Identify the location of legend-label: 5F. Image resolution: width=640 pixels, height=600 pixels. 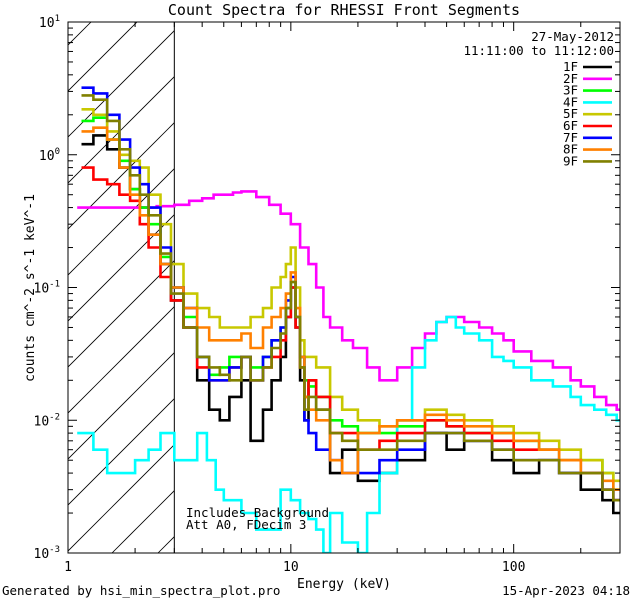
(570, 113).